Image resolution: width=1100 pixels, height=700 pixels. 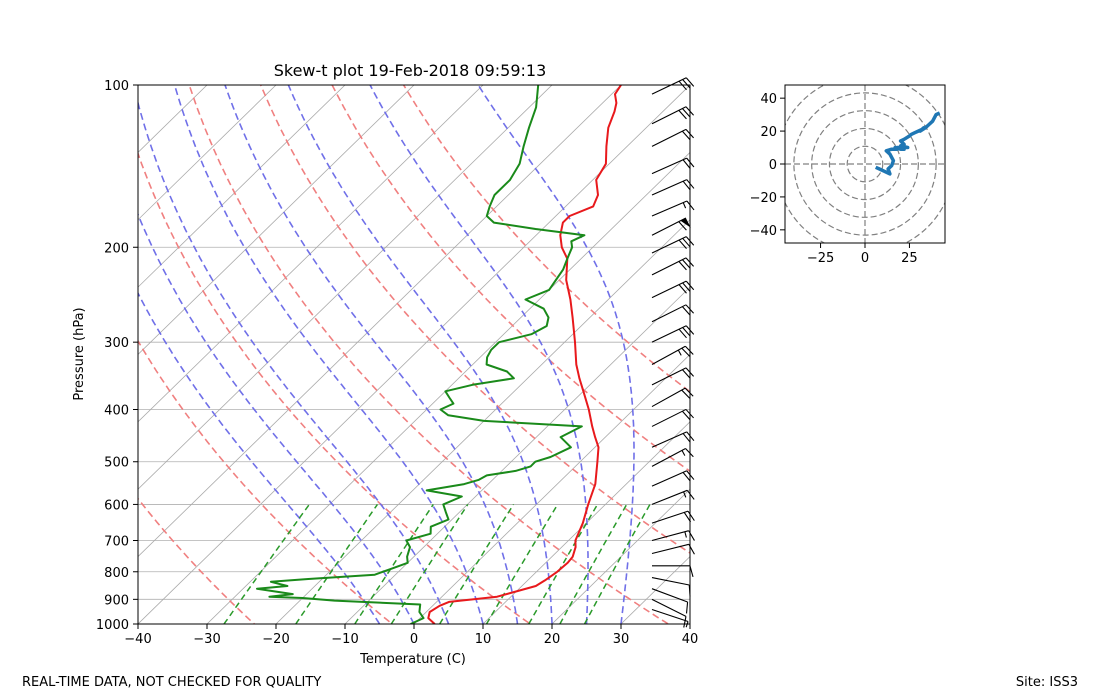 What do you see at coordinates (116, 343) in the screenshot?
I see `y-tick-label: 300` at bounding box center [116, 343].